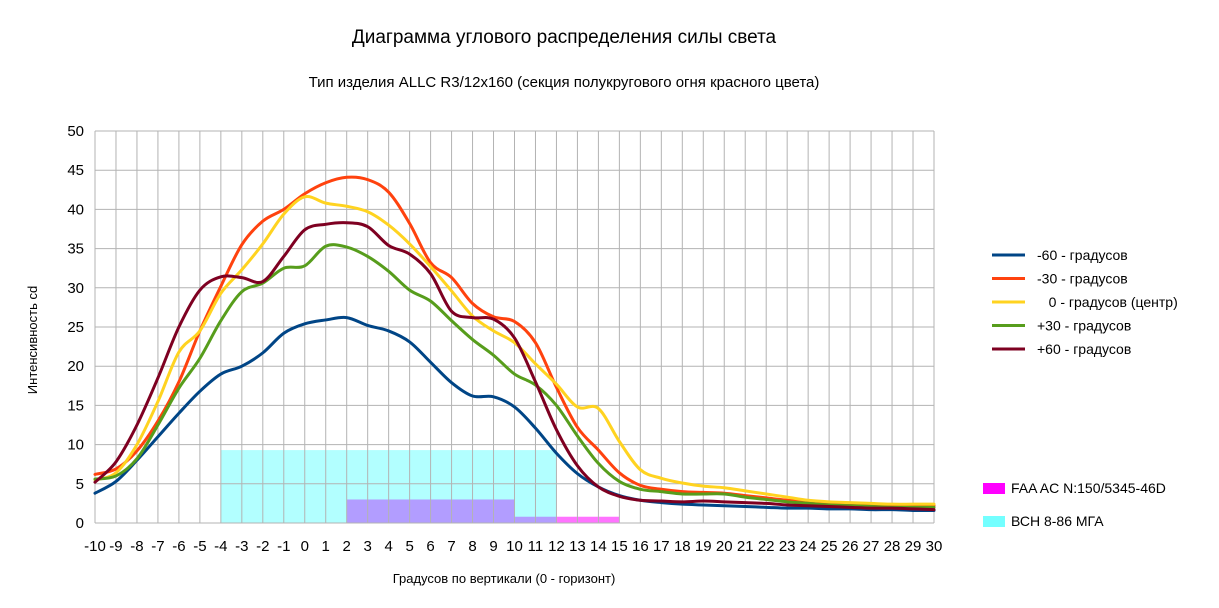 Image resolution: width=1219 pixels, height=608 pixels. I want to click on x-tick-label: -8, so click(136, 546).